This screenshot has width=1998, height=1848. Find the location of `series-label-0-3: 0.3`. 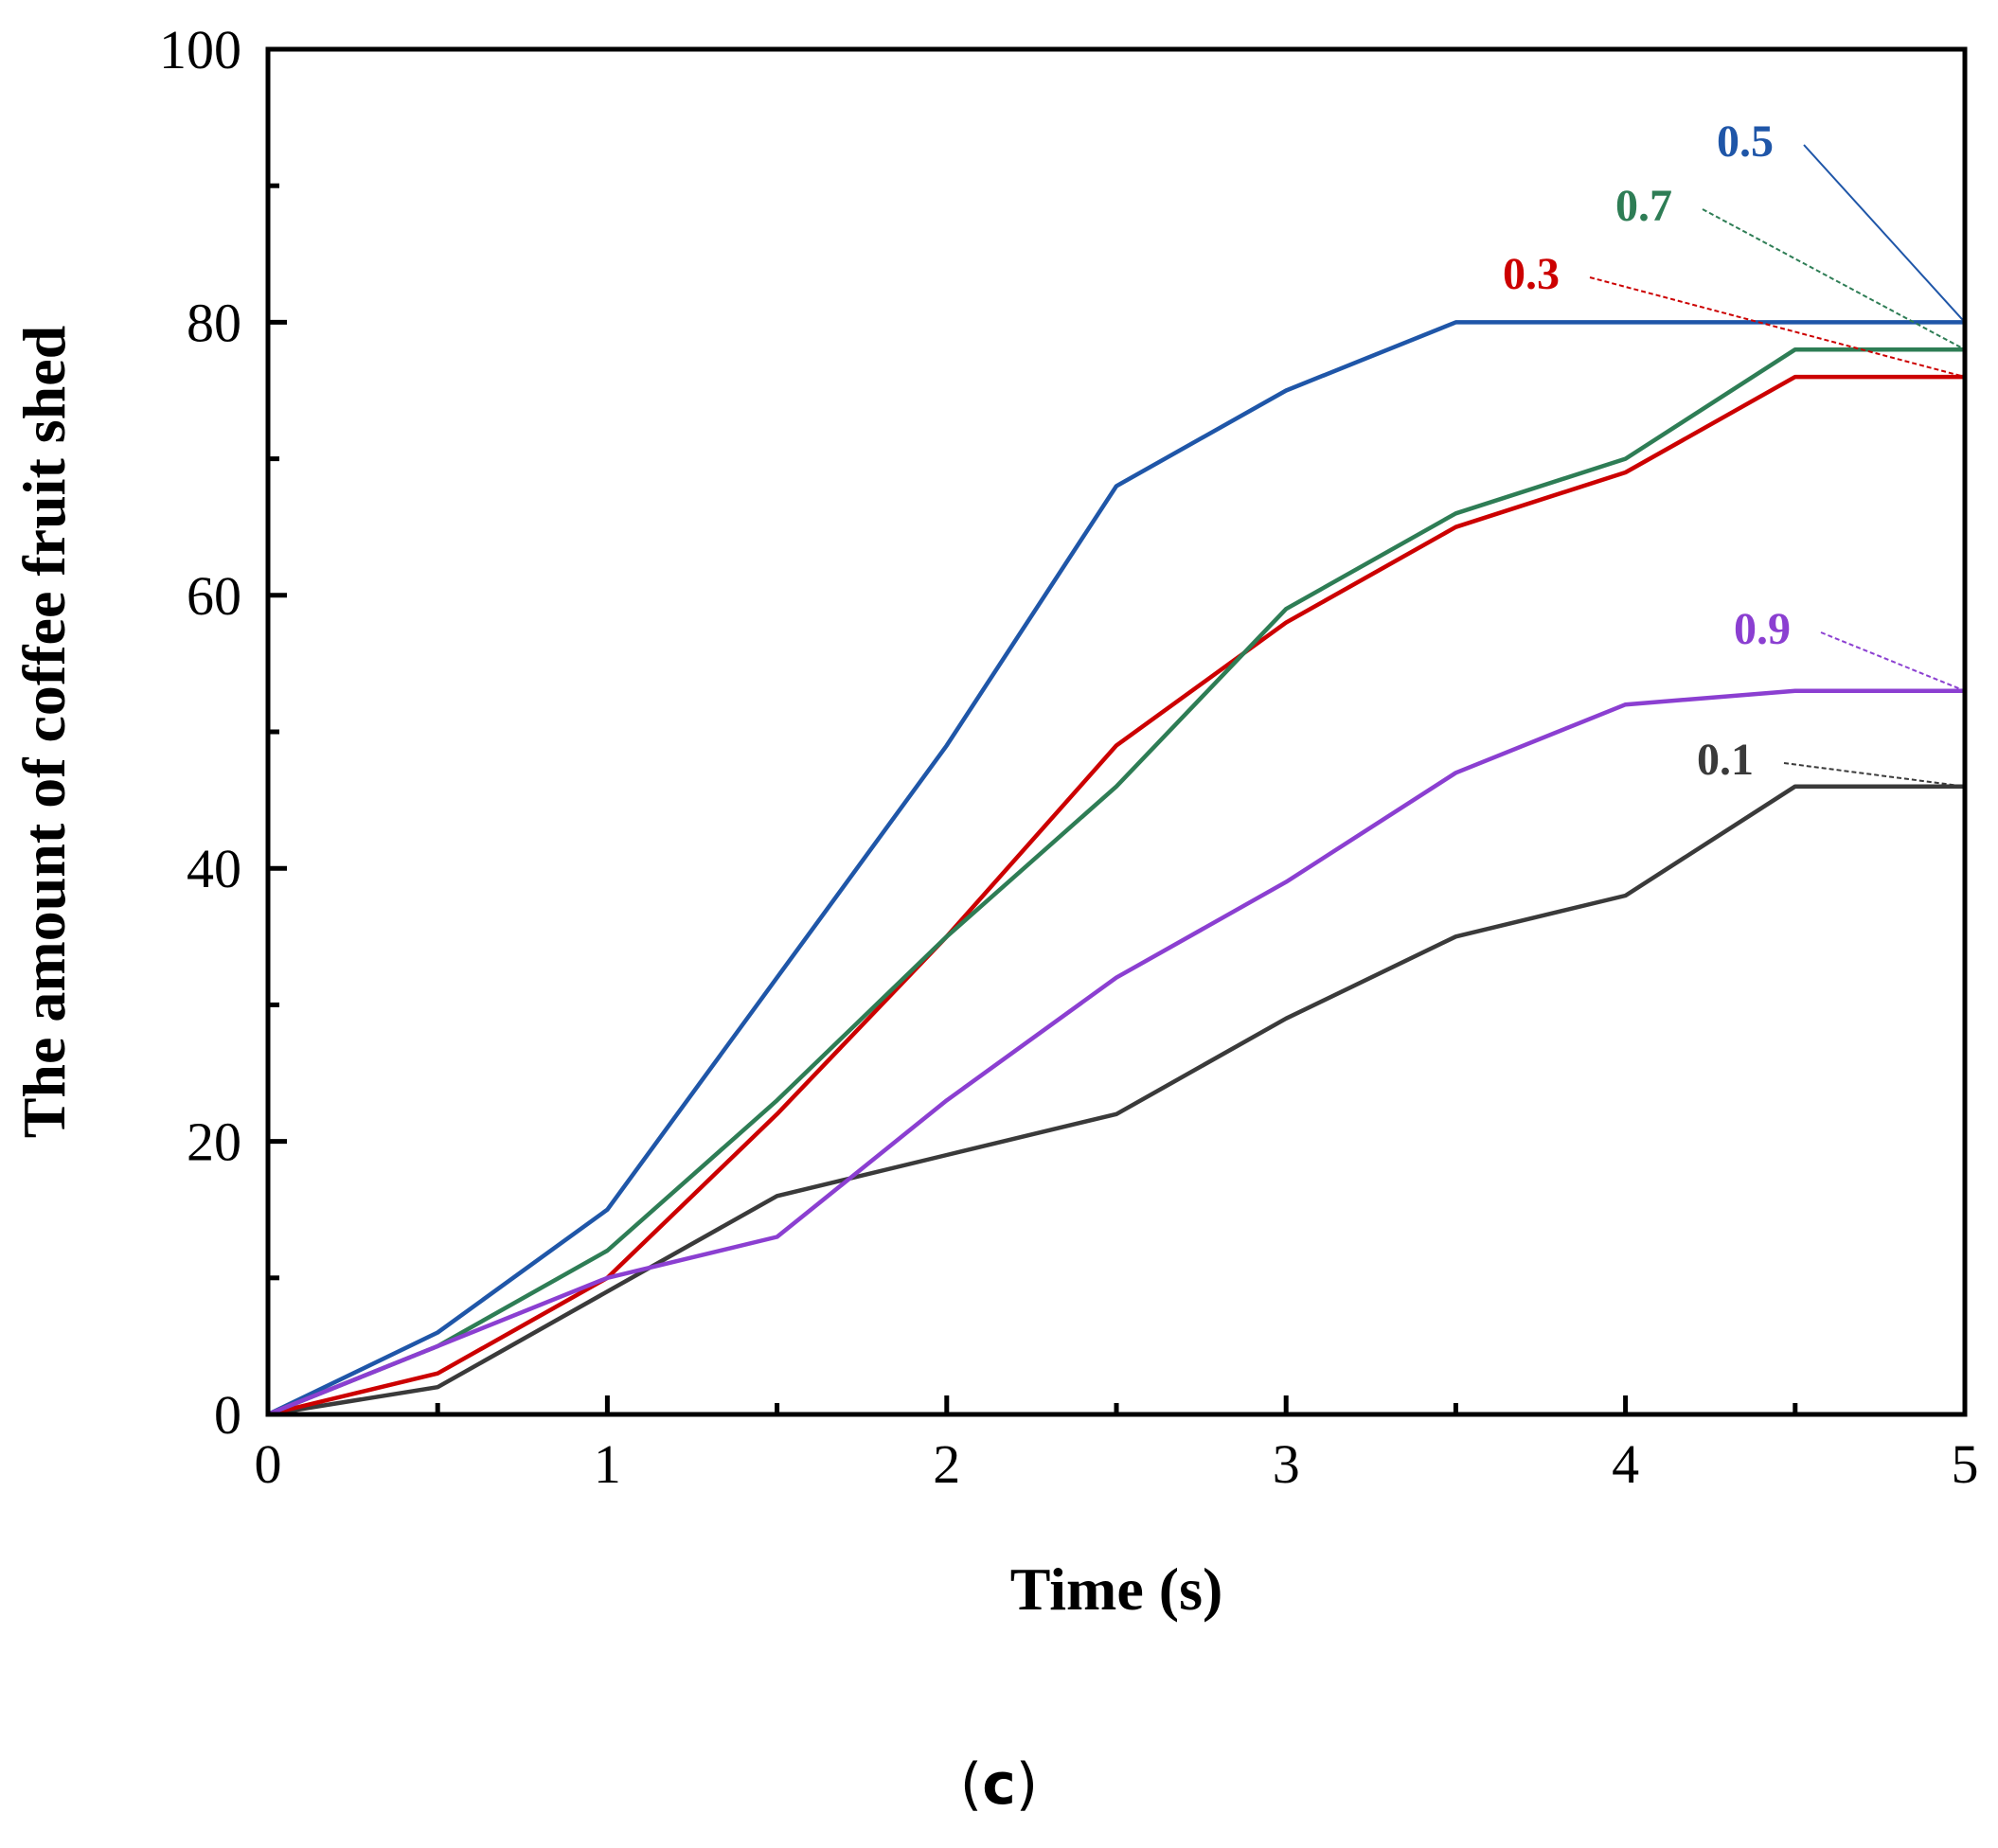

series-label-0-3: 0.3 is located at coordinates (1532, 274).